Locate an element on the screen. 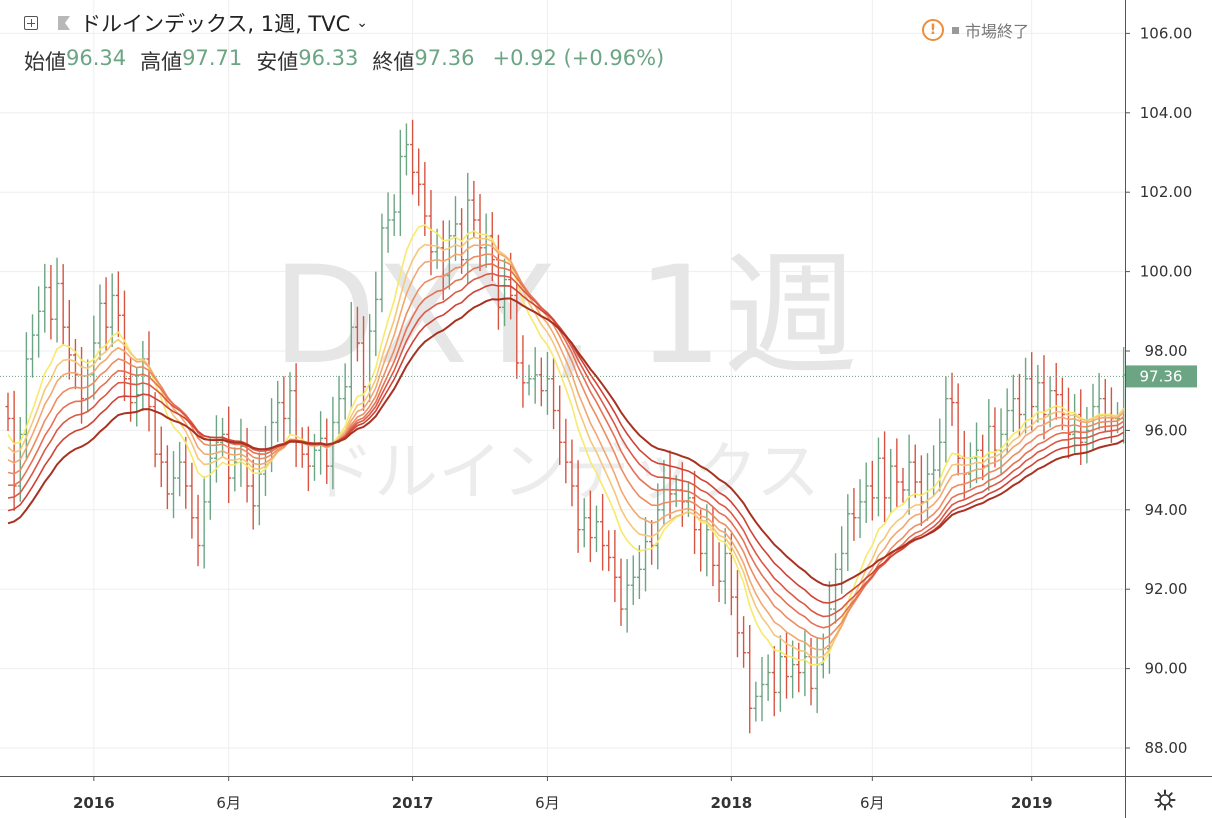 This screenshot has width=1212, height=818. market-status: ! 市場終了 is located at coordinates (975, 30).